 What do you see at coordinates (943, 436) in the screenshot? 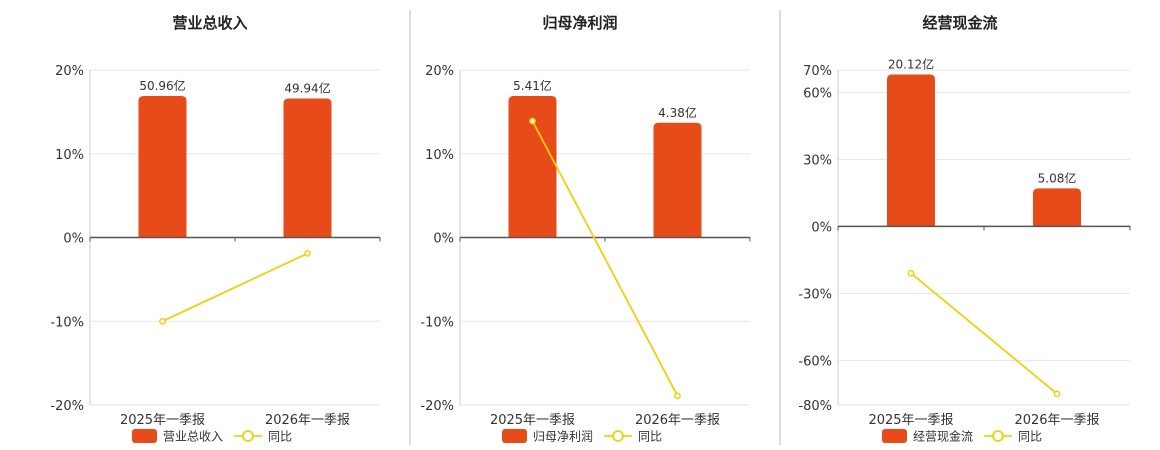
I see `legend-bar-label: 经营现金流` at bounding box center [943, 436].